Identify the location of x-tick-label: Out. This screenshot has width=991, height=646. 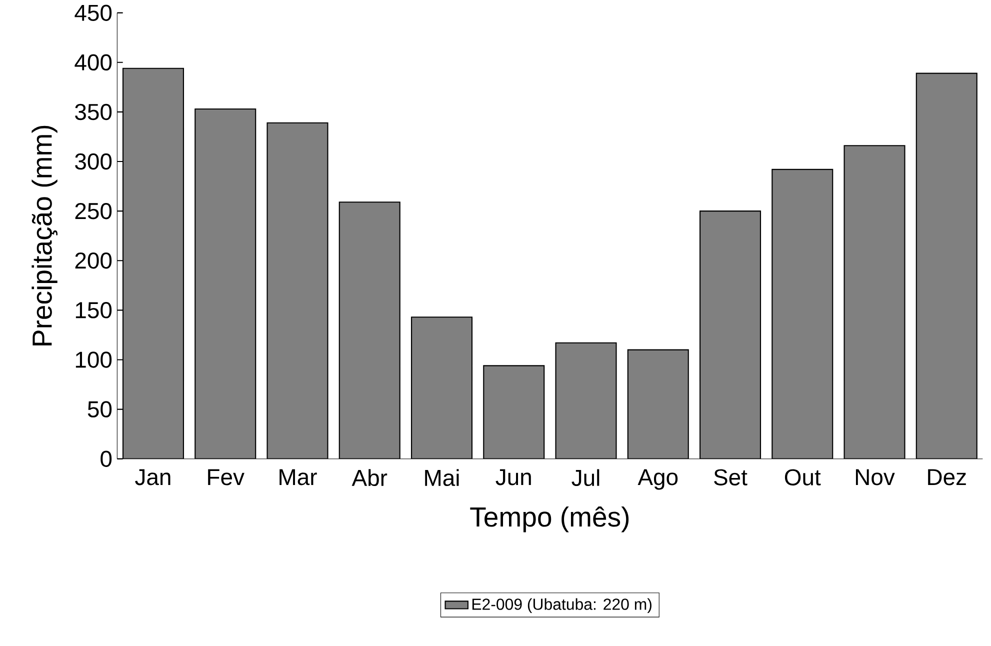
(802, 477).